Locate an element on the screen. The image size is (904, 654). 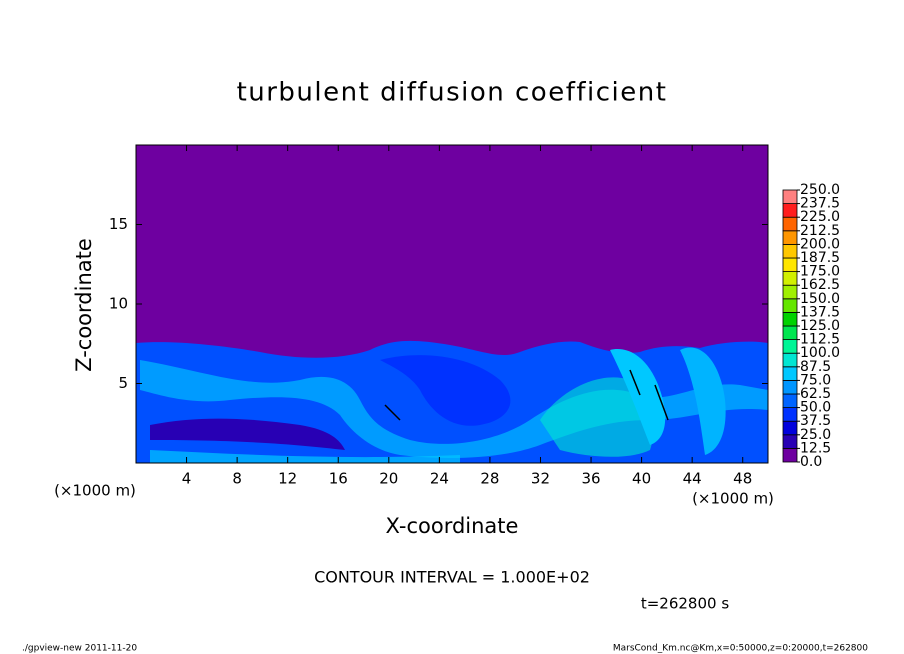
x-tick-label: 40 is located at coordinates (641, 479).